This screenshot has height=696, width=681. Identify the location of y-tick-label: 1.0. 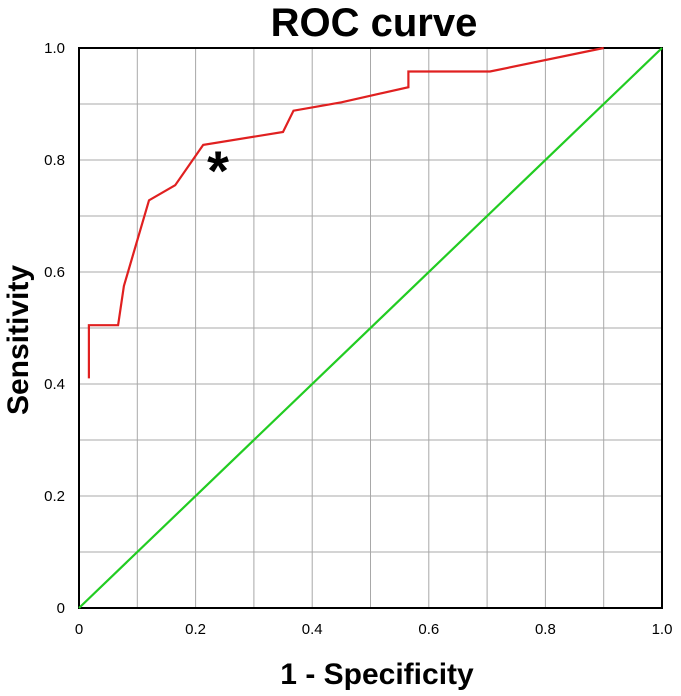
(54, 48).